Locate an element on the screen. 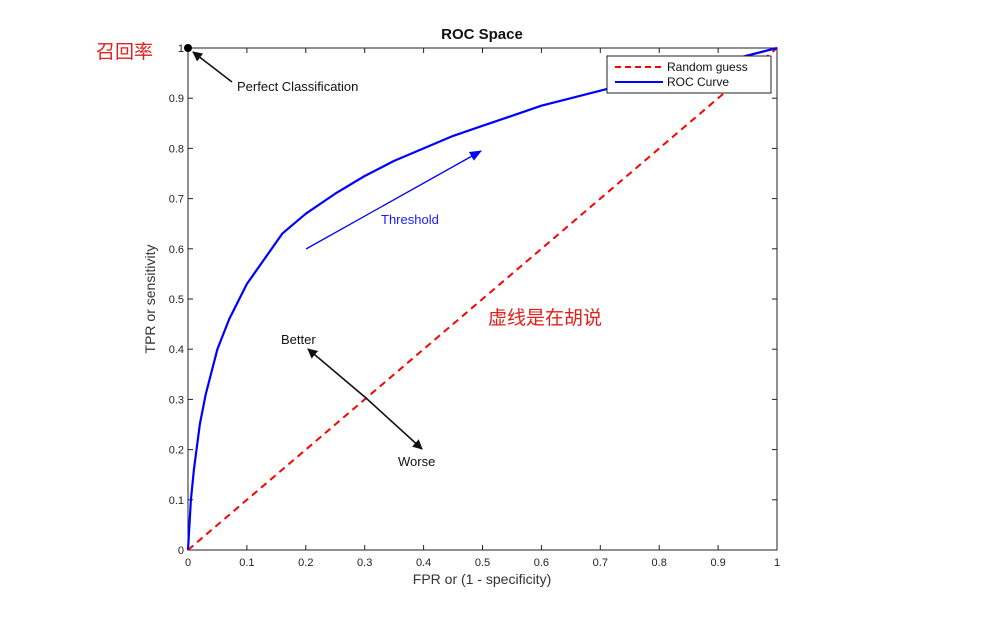  x-tick-label: 0.2 is located at coordinates (305, 563).